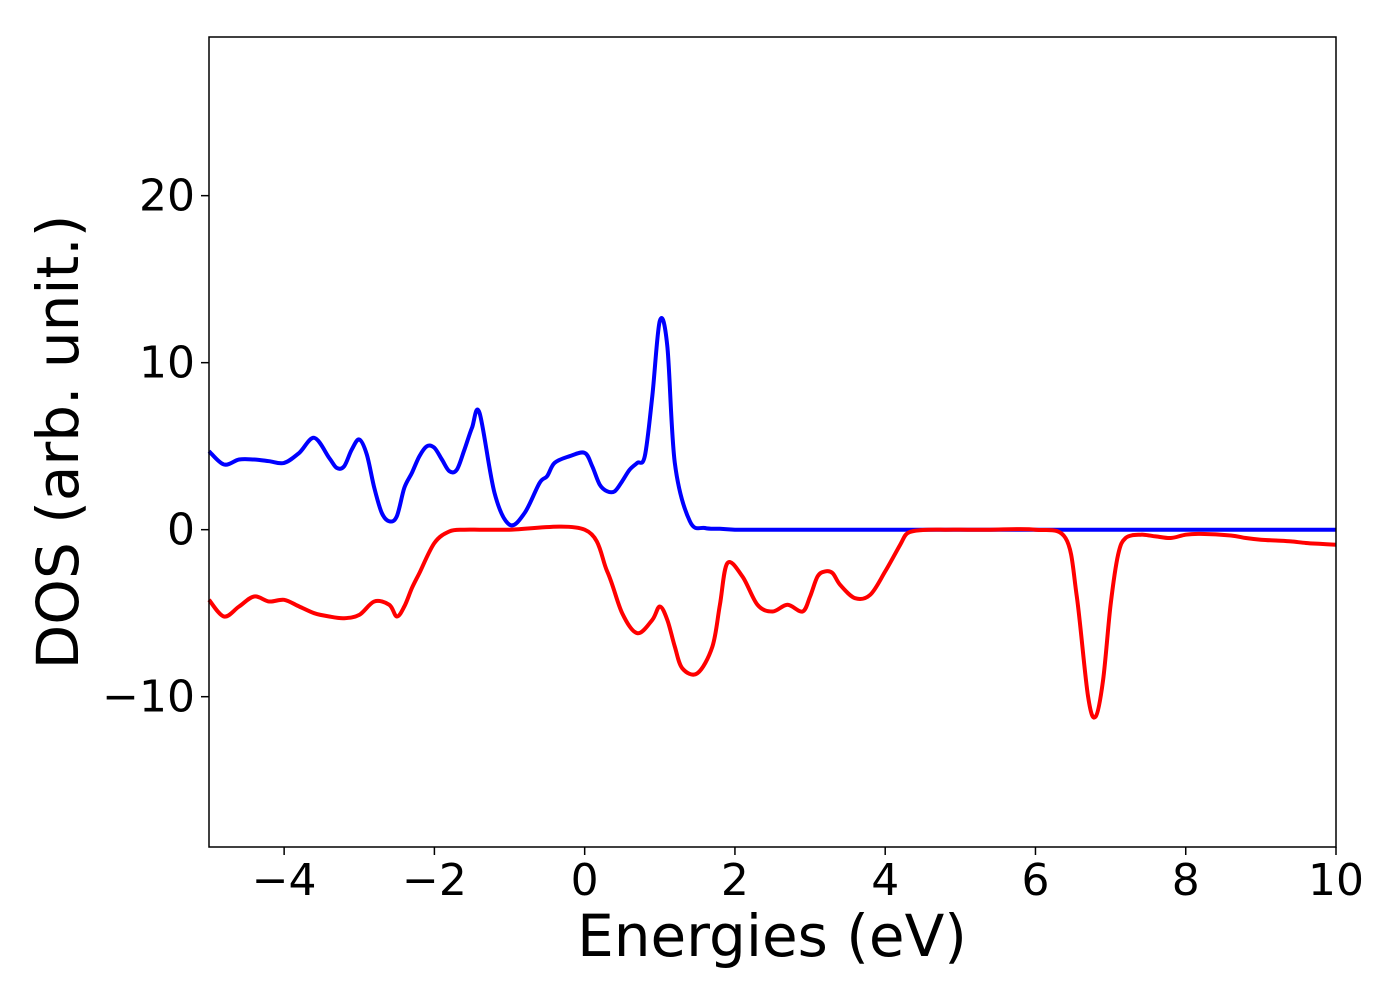 Image resolution: width=1400 pixels, height=1000 pixels. What do you see at coordinates (58, 442) in the screenshot?
I see `y-axis-label: DOS (arb. unit.)` at bounding box center [58, 442].